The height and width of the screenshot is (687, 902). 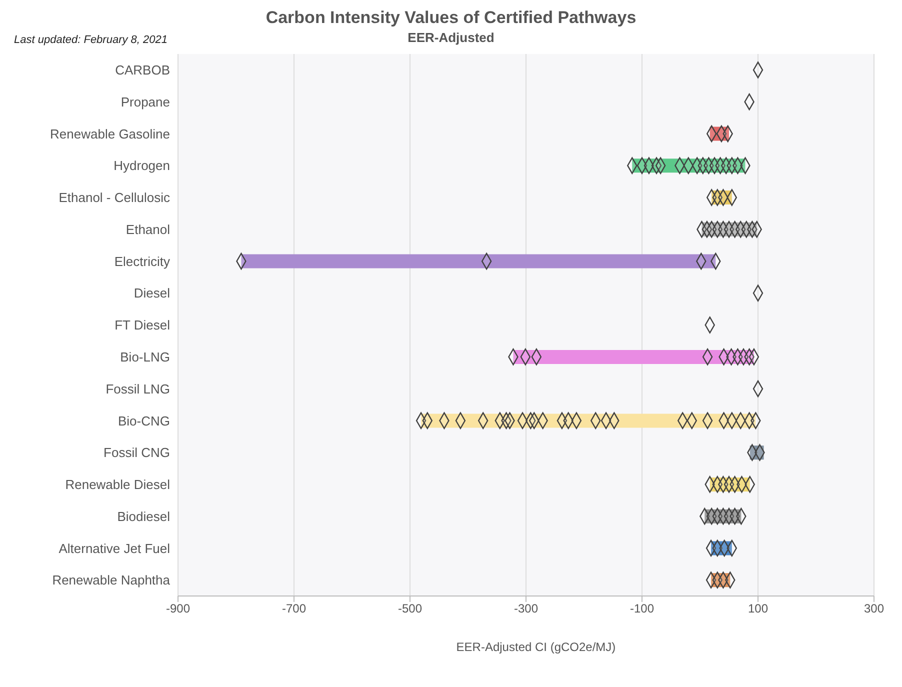 What do you see at coordinates (178, 609) in the screenshot?
I see `x-tick-label: -900` at bounding box center [178, 609].